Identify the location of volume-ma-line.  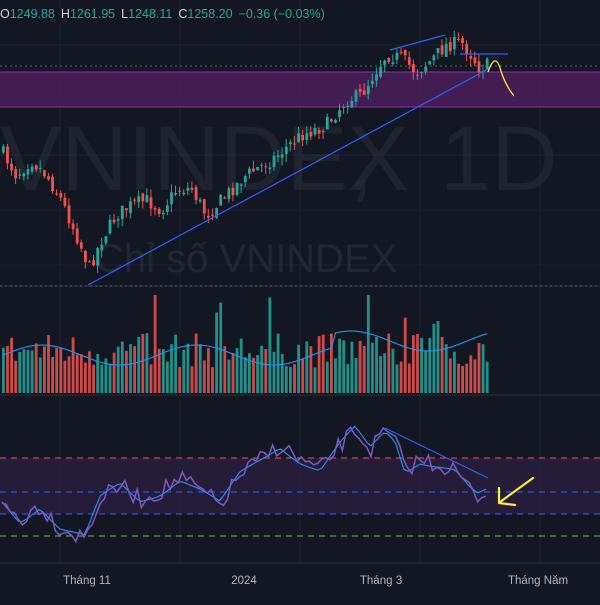
(245, 348).